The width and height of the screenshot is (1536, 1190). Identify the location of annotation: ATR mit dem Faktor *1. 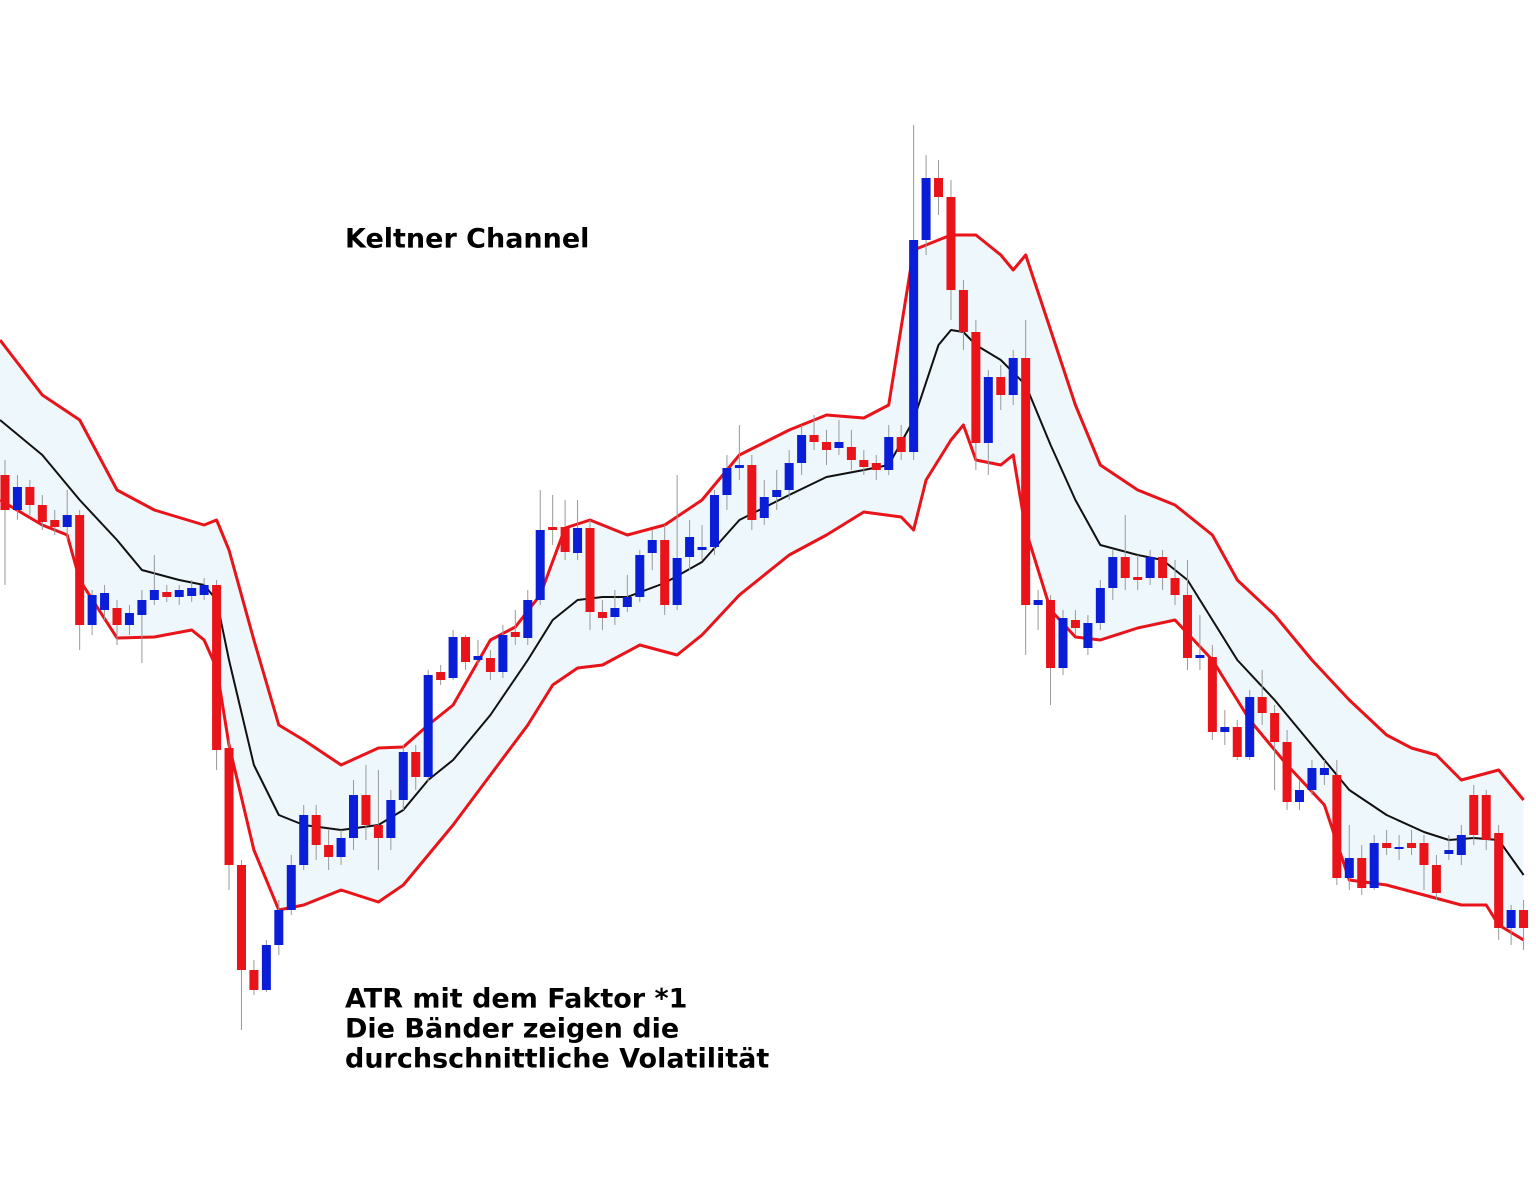
(516, 999).